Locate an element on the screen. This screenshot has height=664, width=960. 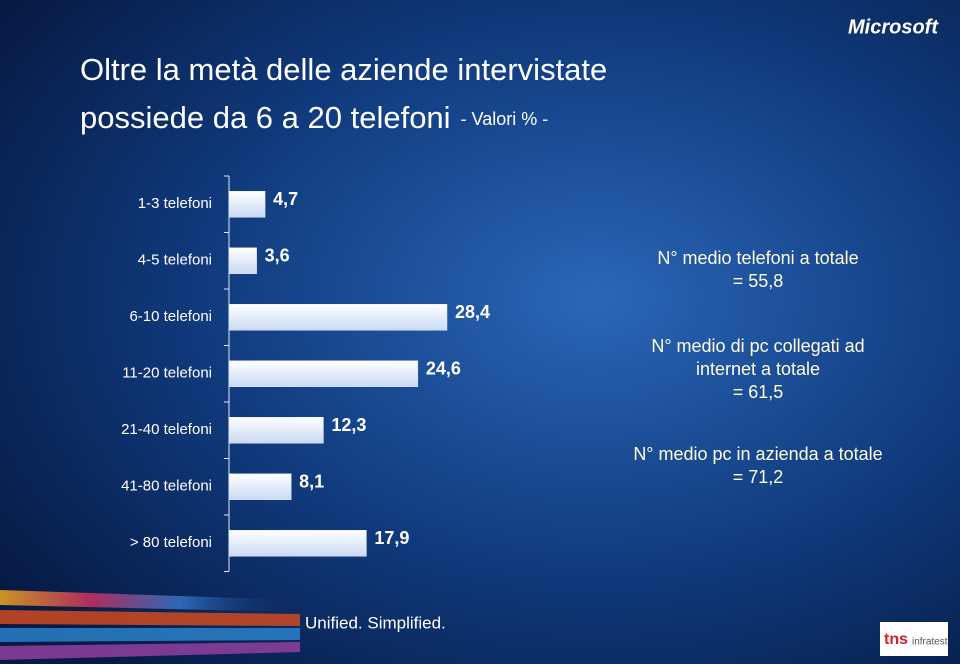
tagline: Unified. Simplified. is located at coordinates (375, 622).